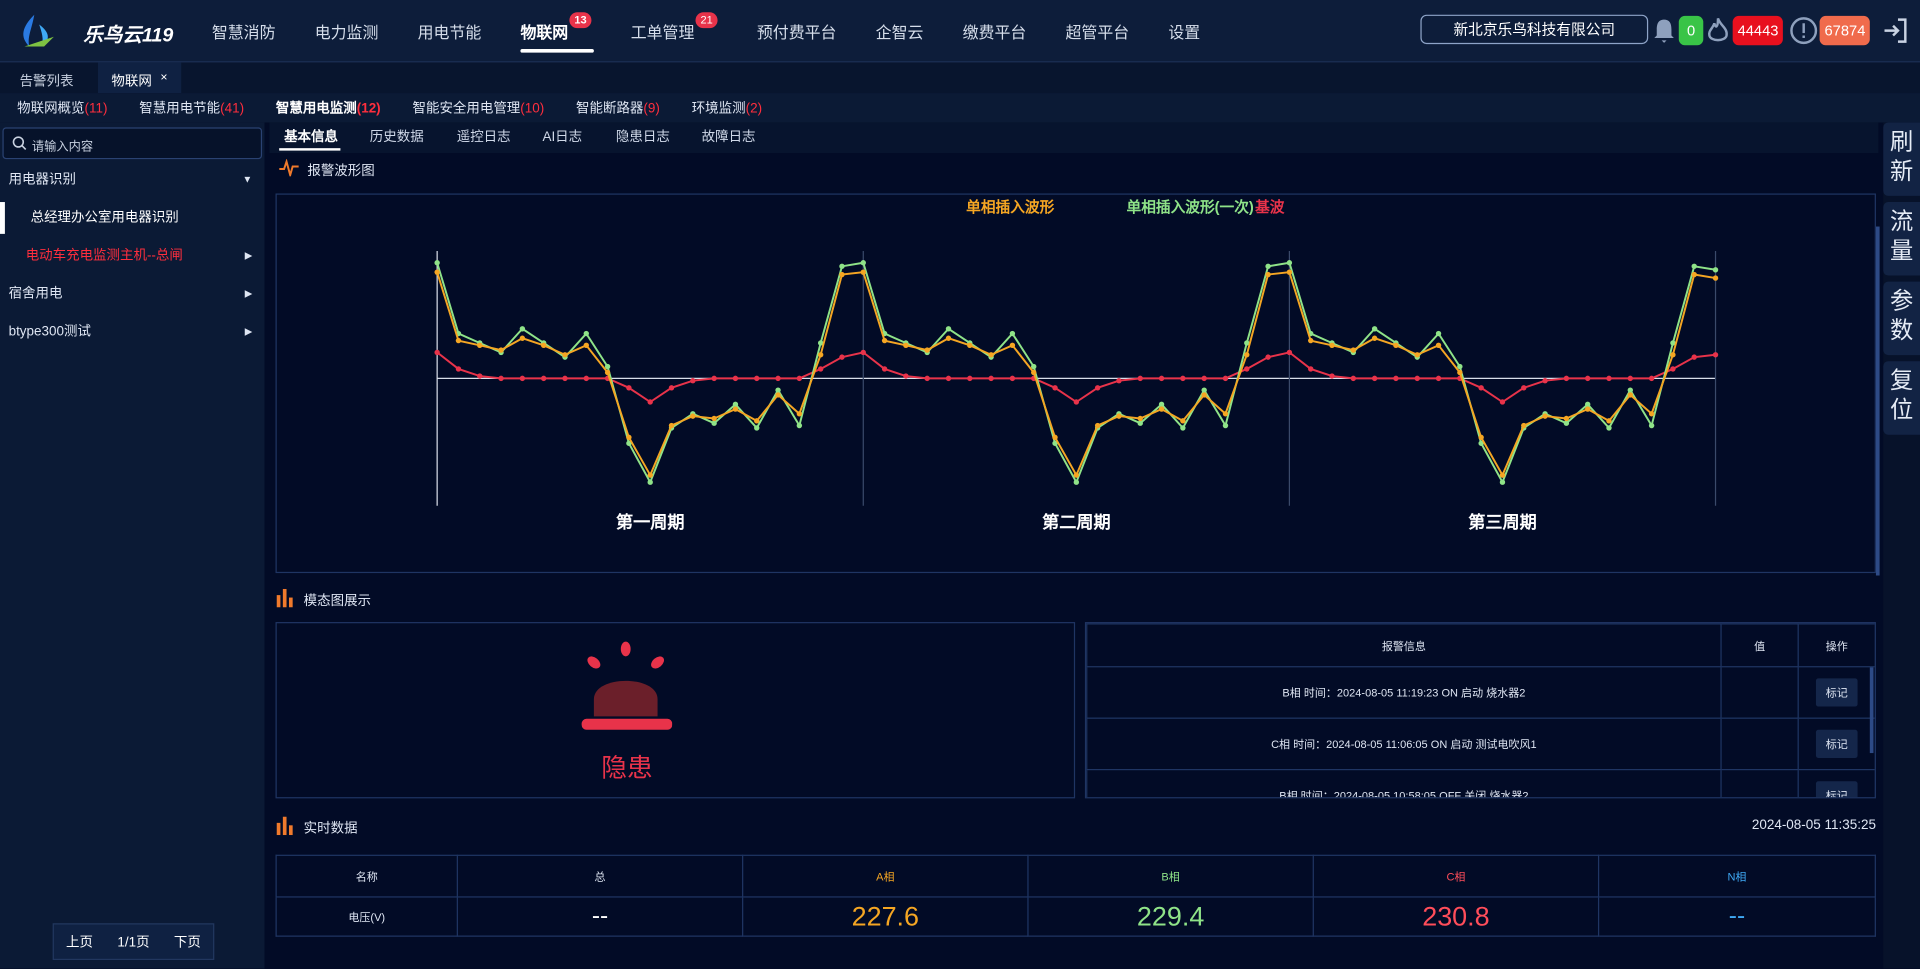 The image size is (1920, 969). I want to click on sub-tab: 智能安全用电管理(10), so click(479, 108).